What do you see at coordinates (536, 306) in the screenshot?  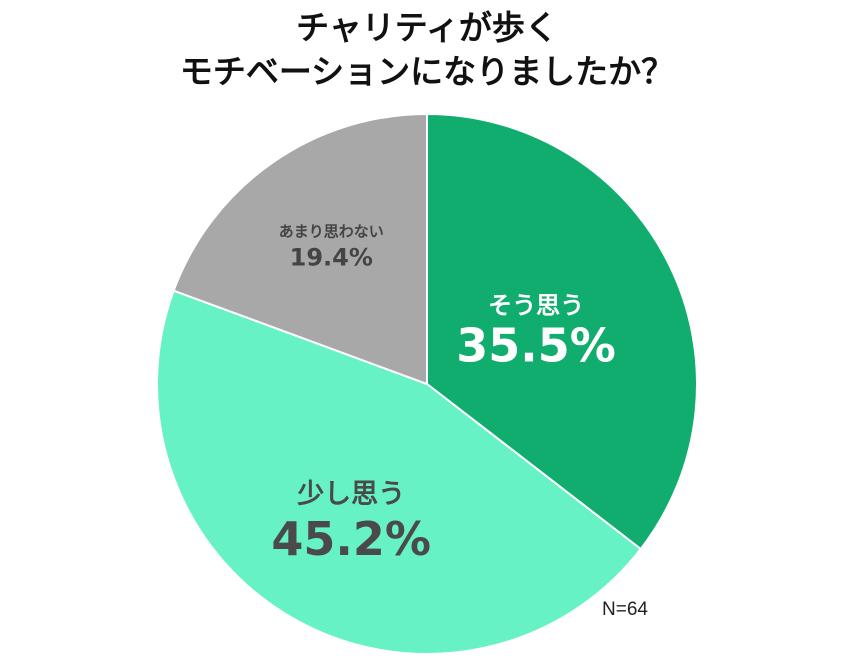 I see `slice-label-sou-omou: そう思う` at bounding box center [536, 306].